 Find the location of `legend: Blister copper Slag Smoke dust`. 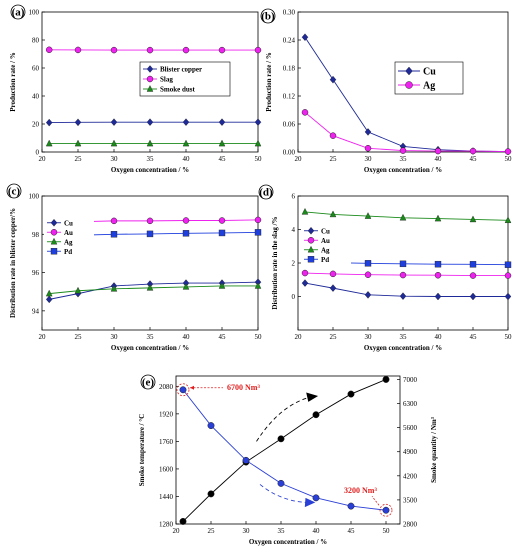

legend: Blister copper Slag Smoke dust is located at coordinates (185, 79).